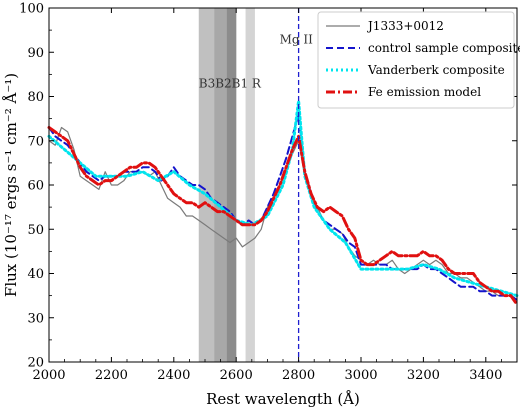 The image size is (520, 412). I want to click on mg-ii-label: Mg II, so click(297, 39).